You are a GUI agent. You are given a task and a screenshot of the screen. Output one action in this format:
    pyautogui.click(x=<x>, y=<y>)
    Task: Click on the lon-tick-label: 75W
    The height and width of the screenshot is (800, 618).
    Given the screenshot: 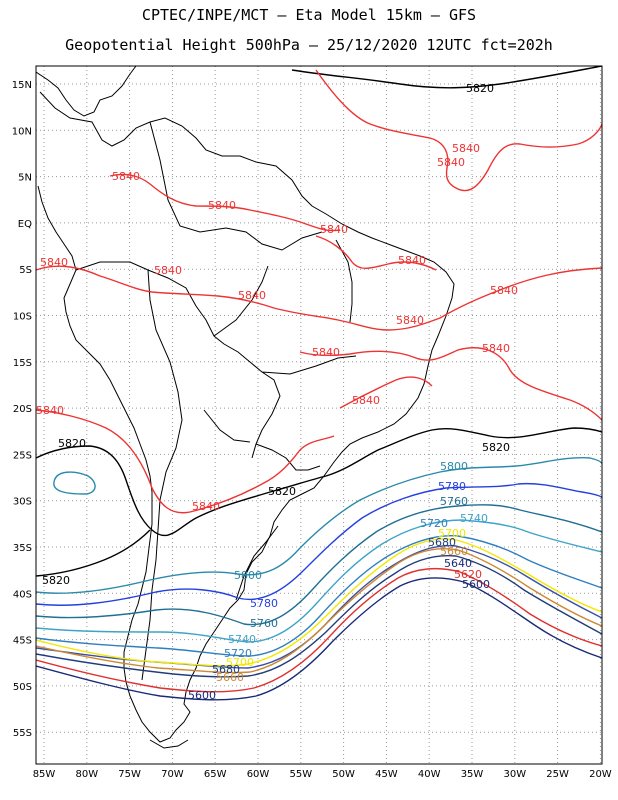 What is the action you would take?
    pyautogui.click(x=129, y=774)
    